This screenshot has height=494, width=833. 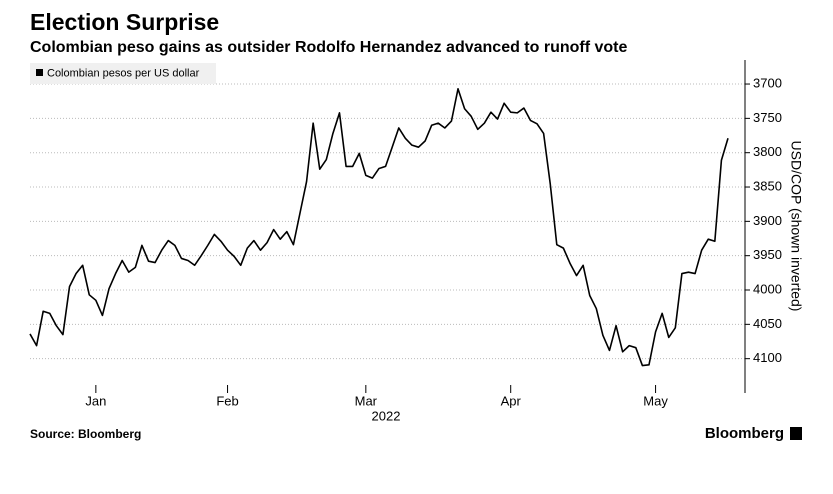 I want to click on legend-box, so click(x=123, y=73).